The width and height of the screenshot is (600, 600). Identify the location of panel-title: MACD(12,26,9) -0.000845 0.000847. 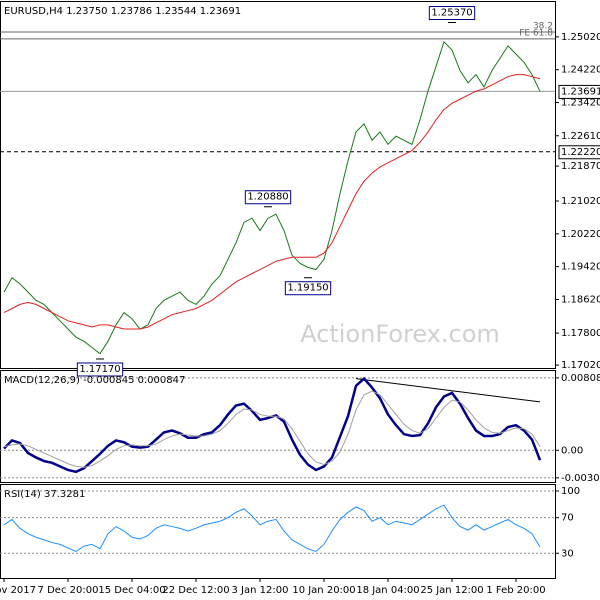
(94, 380).